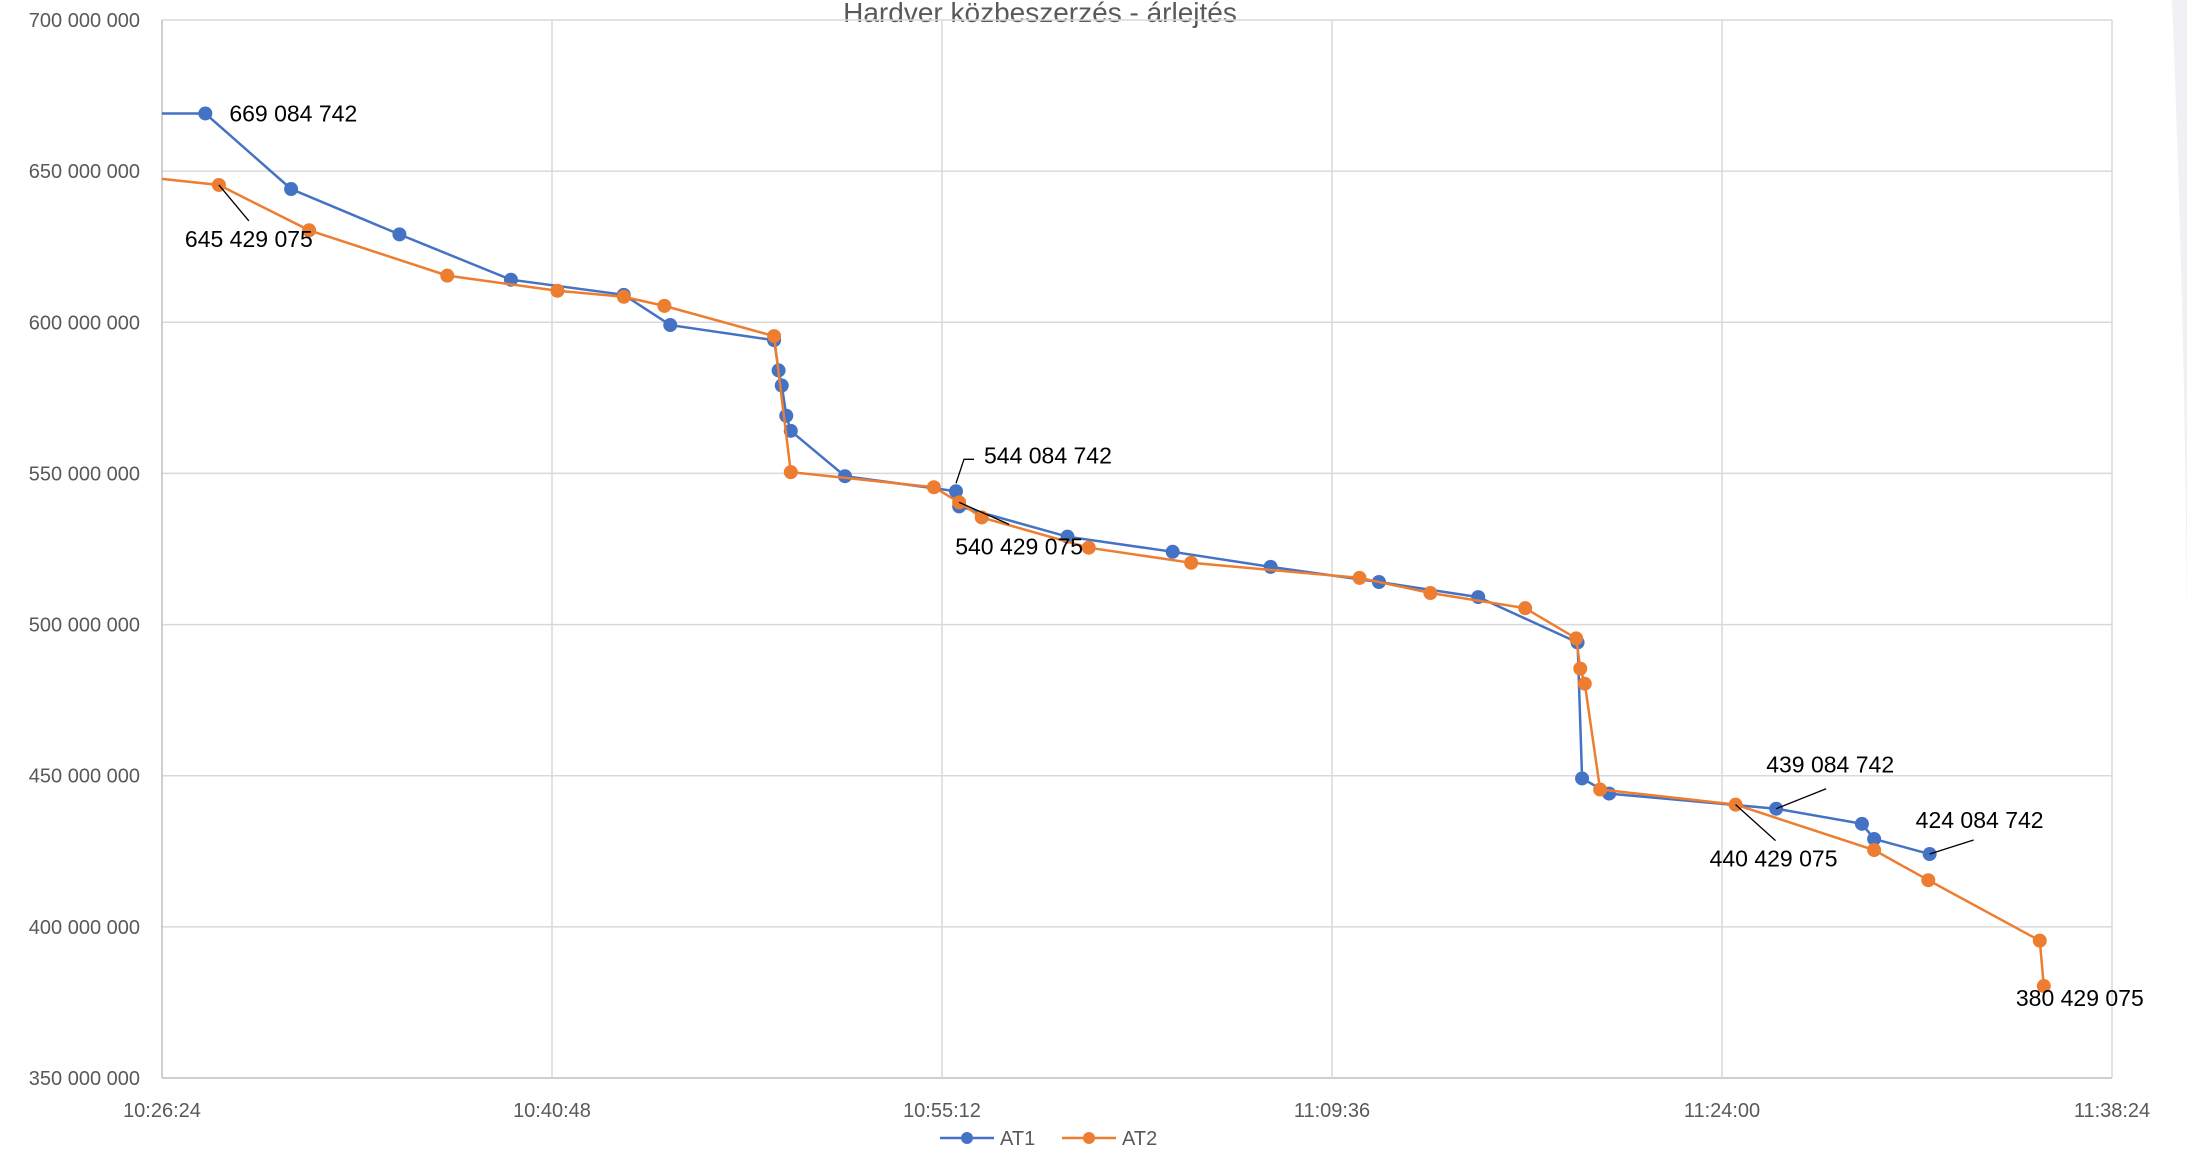 This screenshot has width=2187, height=1151. What do you see at coordinates (2112, 1111) in the screenshot?
I see `x-tick-label: 11:38:24` at bounding box center [2112, 1111].